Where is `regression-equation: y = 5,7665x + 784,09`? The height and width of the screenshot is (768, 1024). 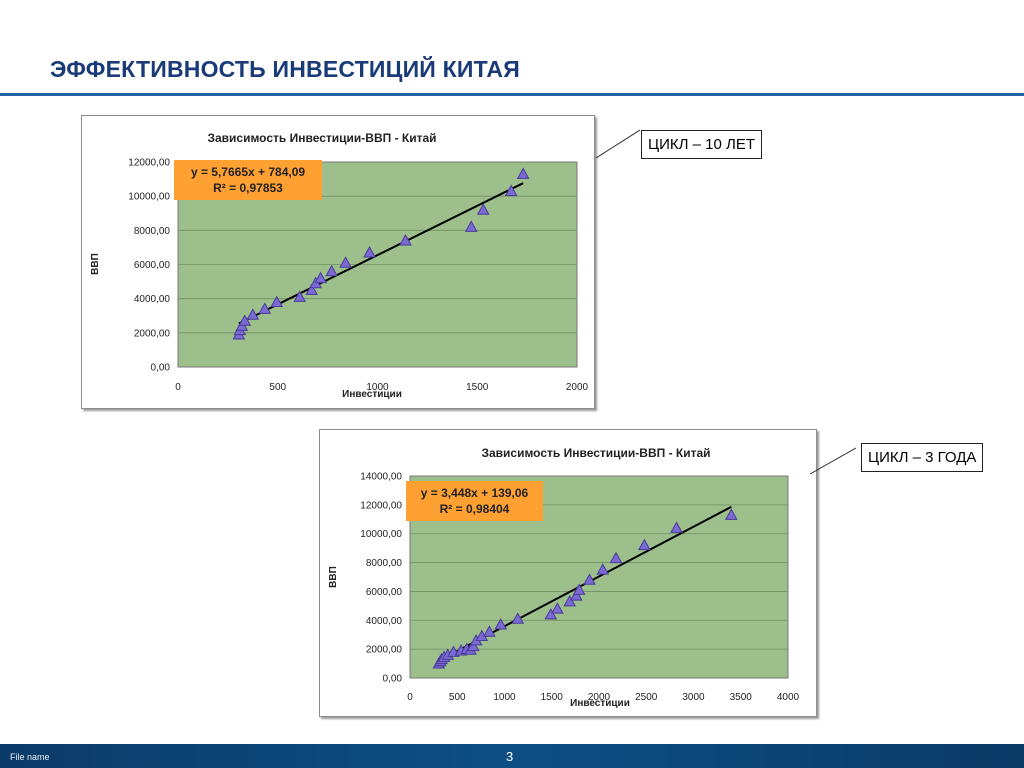 regression-equation: y = 5,7665x + 784,09 is located at coordinates (248, 172).